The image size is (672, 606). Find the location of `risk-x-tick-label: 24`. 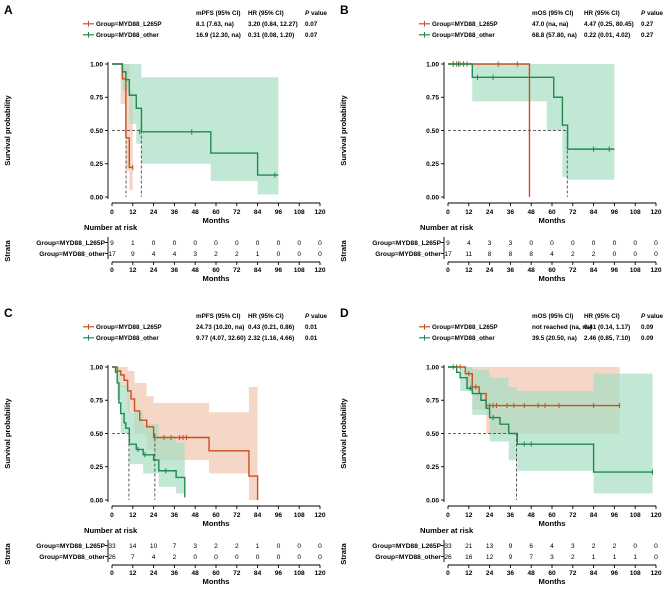

risk-x-tick-label: 24 is located at coordinates (490, 573).